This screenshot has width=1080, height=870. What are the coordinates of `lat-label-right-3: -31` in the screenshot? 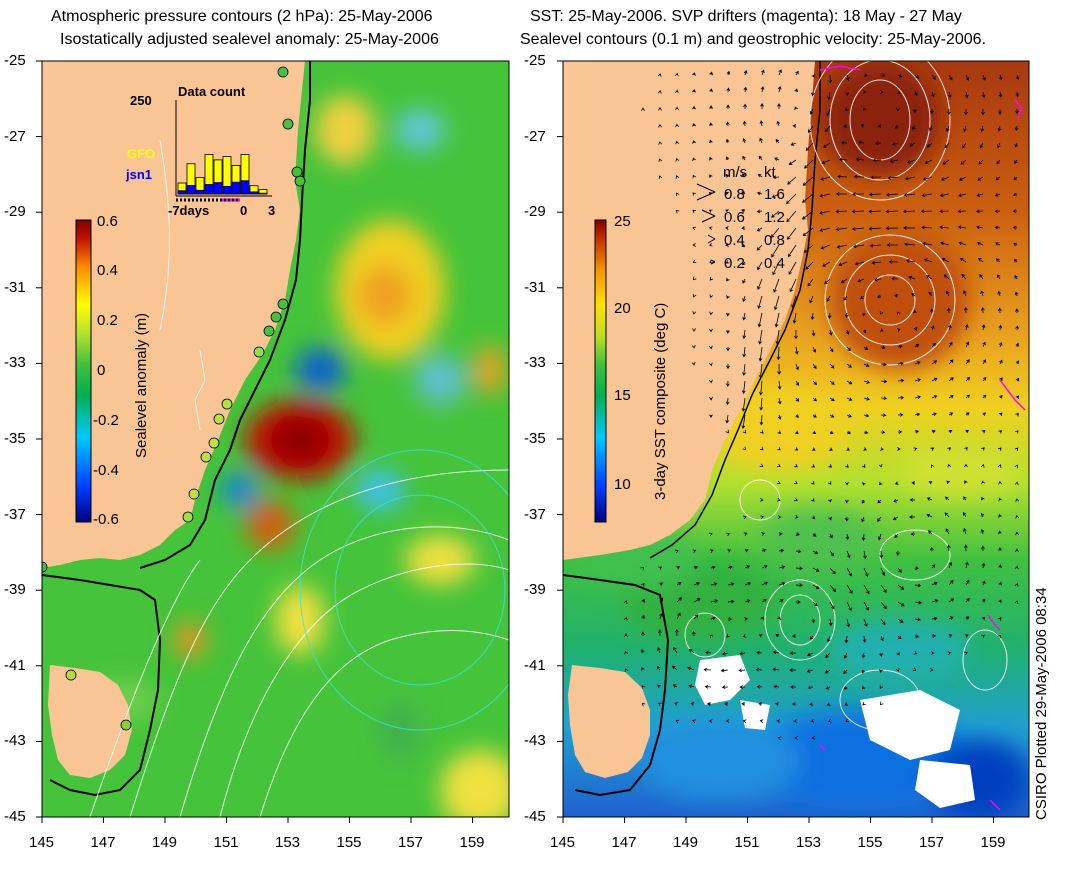 It's located at (535, 287).